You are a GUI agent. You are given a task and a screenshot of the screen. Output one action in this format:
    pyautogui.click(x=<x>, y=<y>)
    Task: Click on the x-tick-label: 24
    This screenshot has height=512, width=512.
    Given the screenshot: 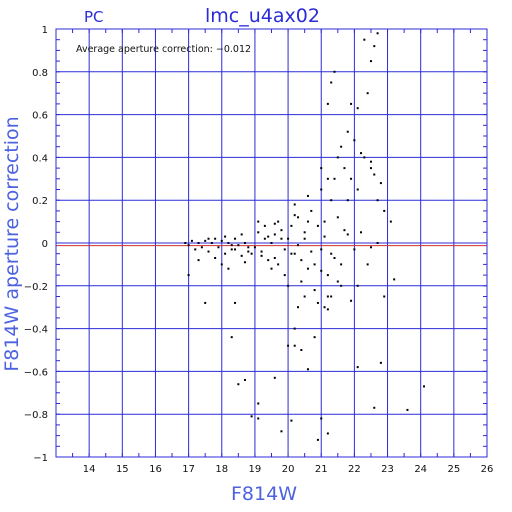 What is the action you would take?
    pyautogui.click(x=420, y=469)
    